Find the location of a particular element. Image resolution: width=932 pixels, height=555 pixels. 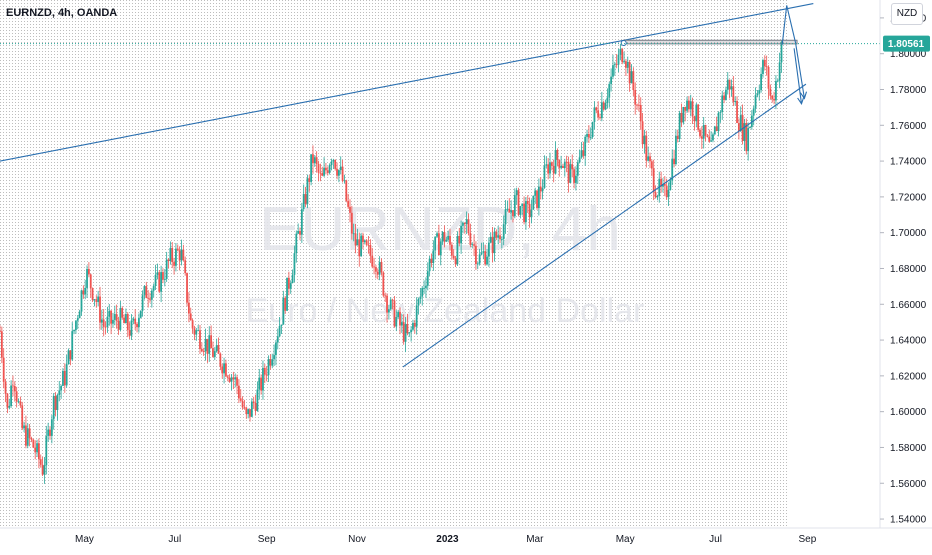

price-tick-label: 1.64000 is located at coordinates (908, 341).